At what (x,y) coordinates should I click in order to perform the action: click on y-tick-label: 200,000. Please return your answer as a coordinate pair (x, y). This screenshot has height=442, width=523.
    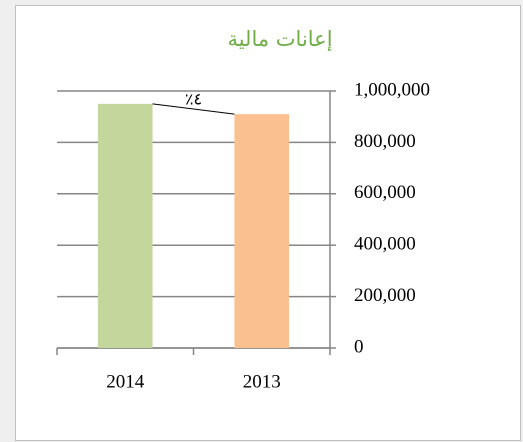
    Looking at the image, I should click on (385, 295).